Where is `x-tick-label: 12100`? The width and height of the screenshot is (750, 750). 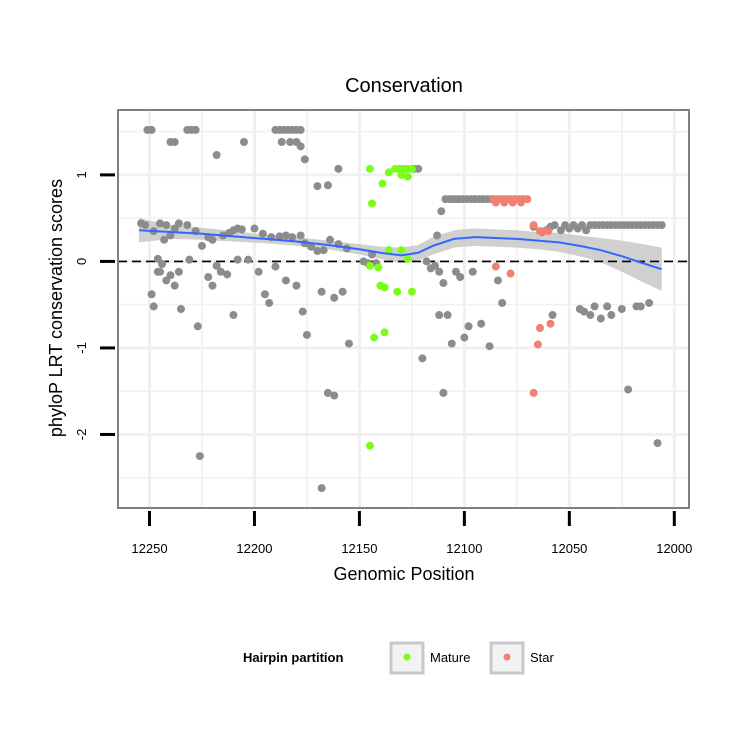
x-tick-label: 12100 is located at coordinates (464, 548).